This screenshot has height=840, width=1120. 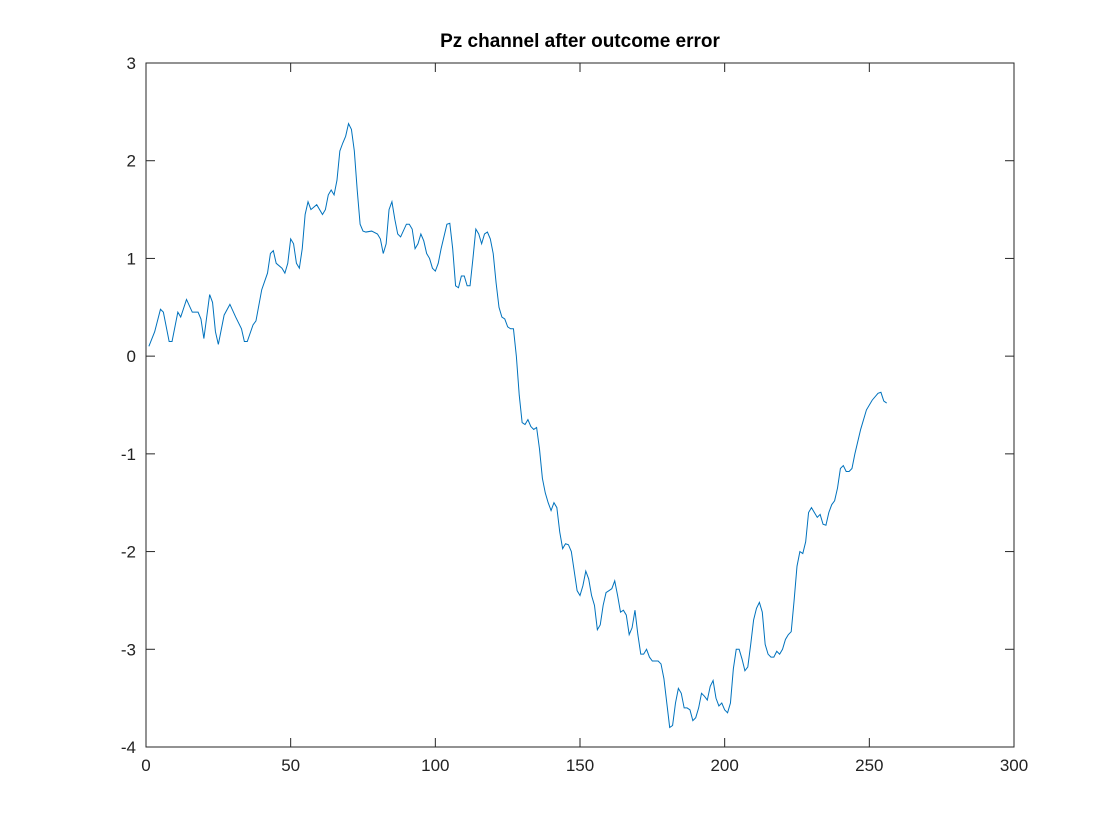 I want to click on y-tick-label: 0, so click(x=131, y=356).